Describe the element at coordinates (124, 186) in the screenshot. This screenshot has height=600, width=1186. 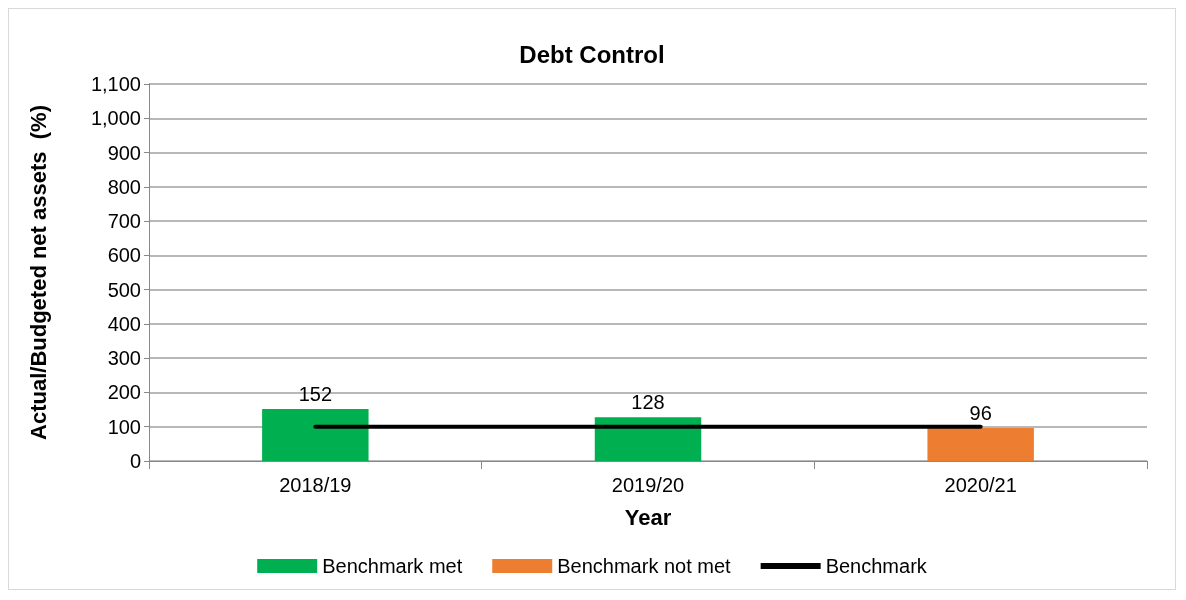
I see `y-tick-label: 800` at that location.